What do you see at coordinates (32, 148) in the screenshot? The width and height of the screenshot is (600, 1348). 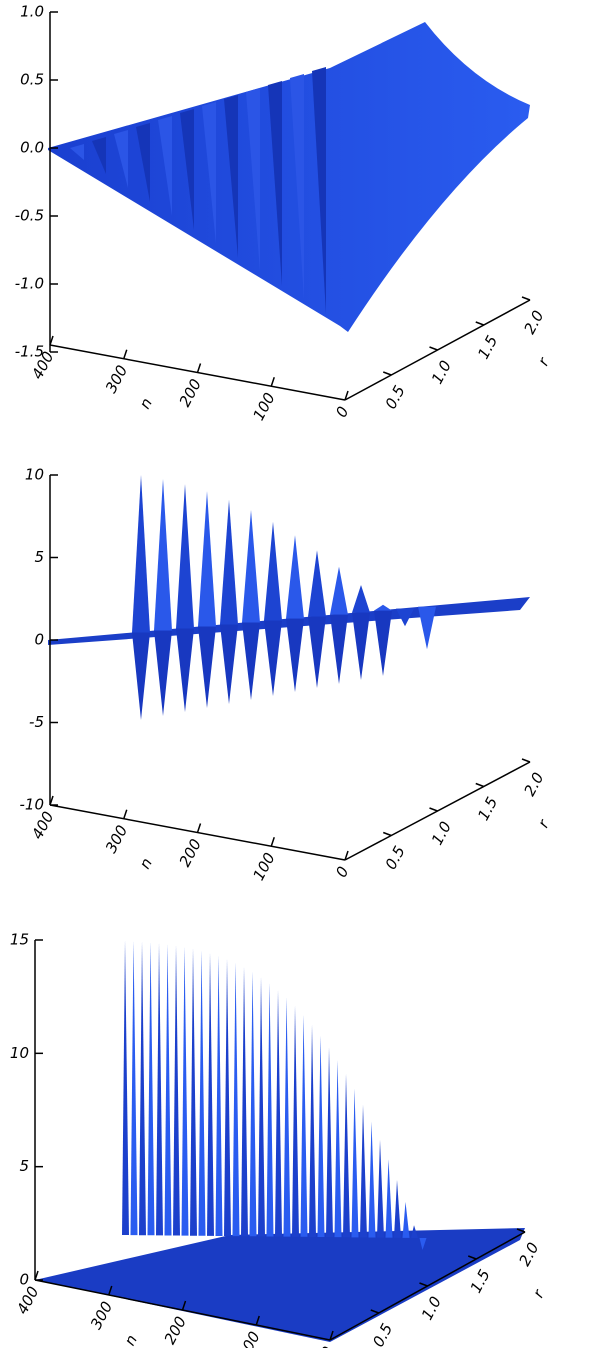 I see `z-tick-label: 0.0` at bounding box center [32, 148].